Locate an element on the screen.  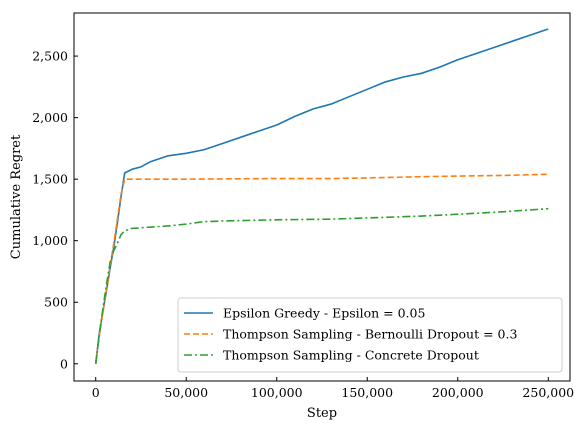
x-tick-label: 50,000 is located at coordinates (186, 392).